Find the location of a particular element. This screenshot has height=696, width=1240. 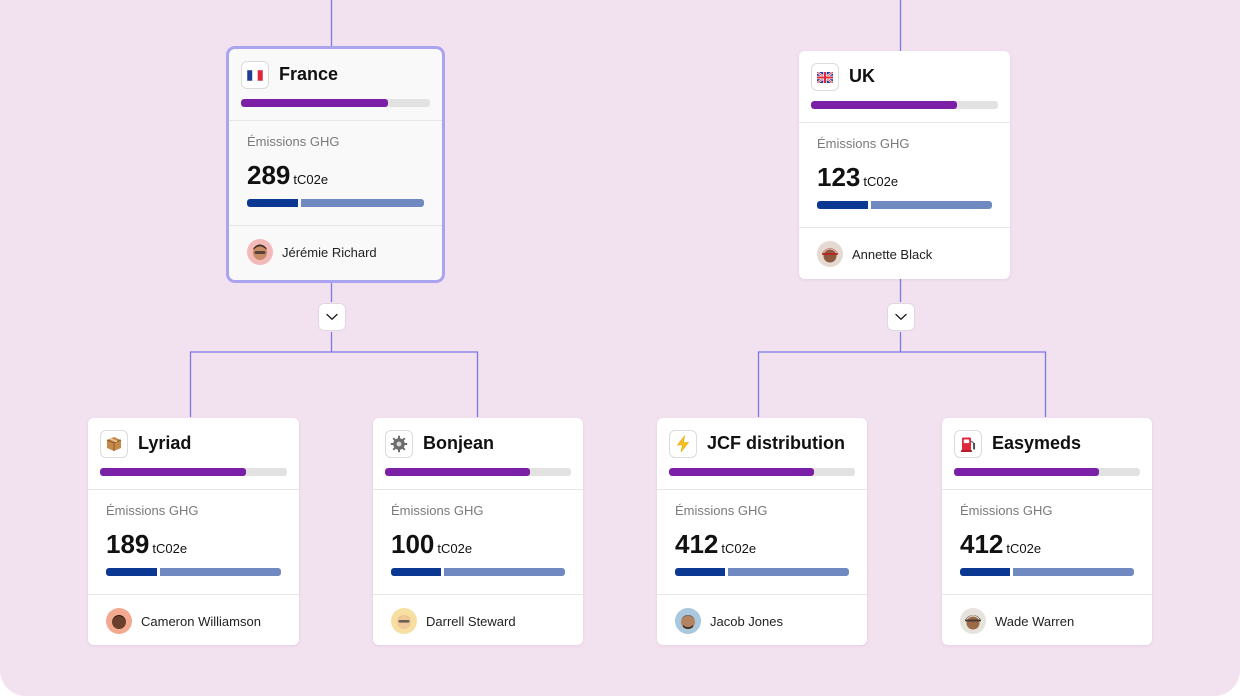

entity-name: Easymeds is located at coordinates (1037, 443).